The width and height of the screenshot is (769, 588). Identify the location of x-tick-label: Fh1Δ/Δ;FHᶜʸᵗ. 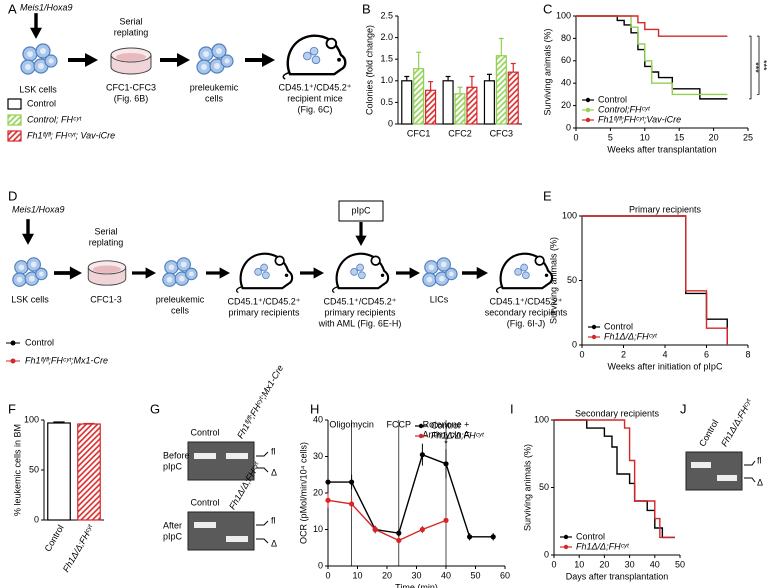
(79, 548).